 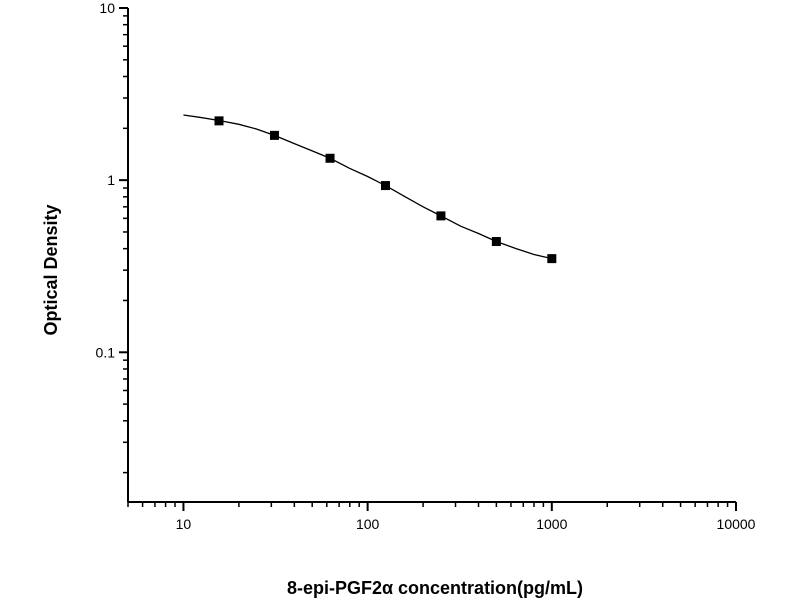 What do you see at coordinates (184, 524) in the screenshot?
I see `x-tick-label: 10` at bounding box center [184, 524].